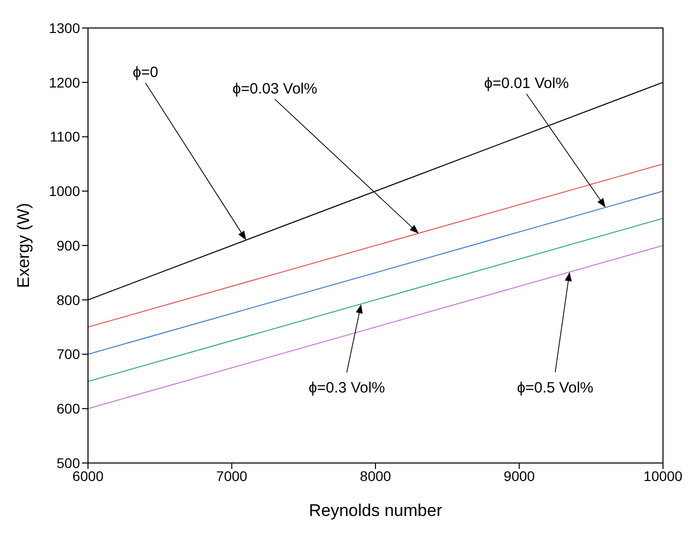 This screenshot has height=538, width=695. What do you see at coordinates (275, 89) in the screenshot?
I see `annotation: ϕ=0.03 Vol%` at bounding box center [275, 89].